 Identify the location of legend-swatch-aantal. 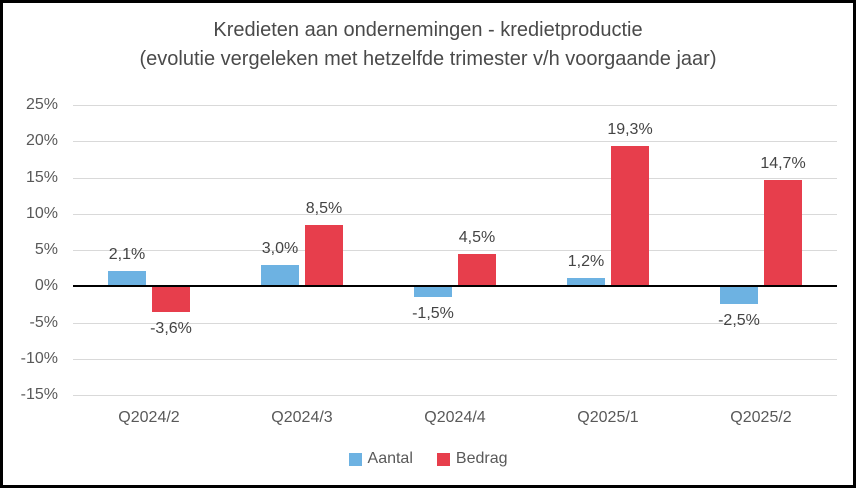
(355, 459).